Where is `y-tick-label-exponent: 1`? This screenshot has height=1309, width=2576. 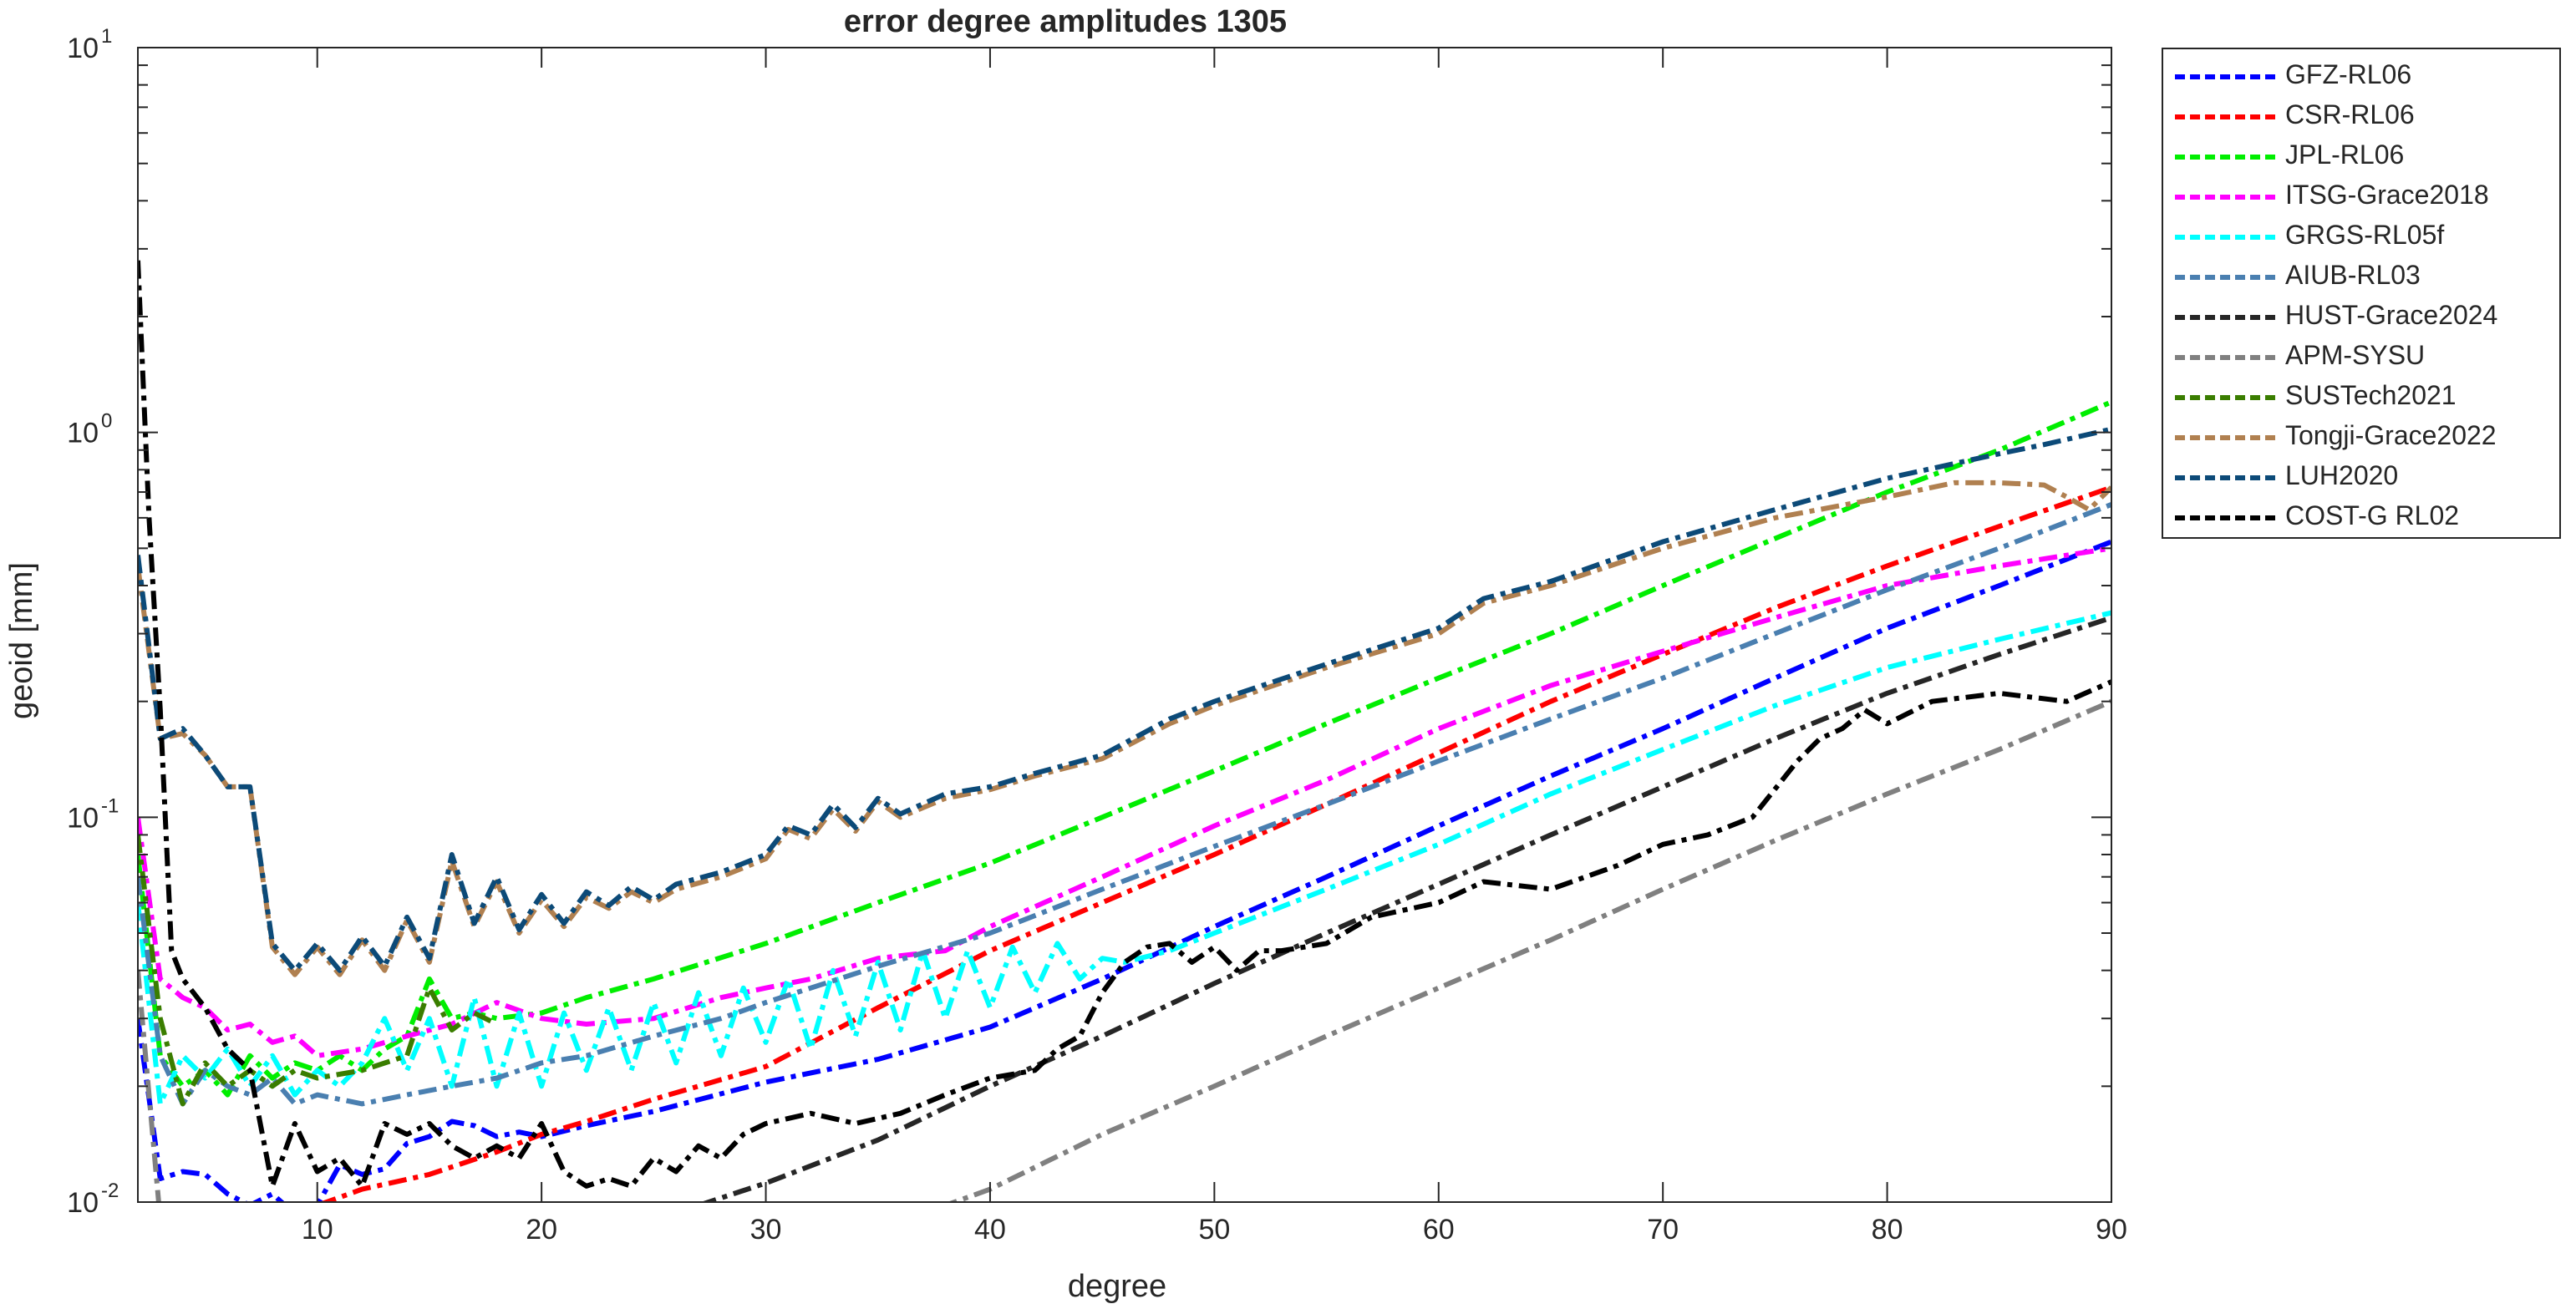
y-tick-label-exponent: 1 is located at coordinates (106, 36).